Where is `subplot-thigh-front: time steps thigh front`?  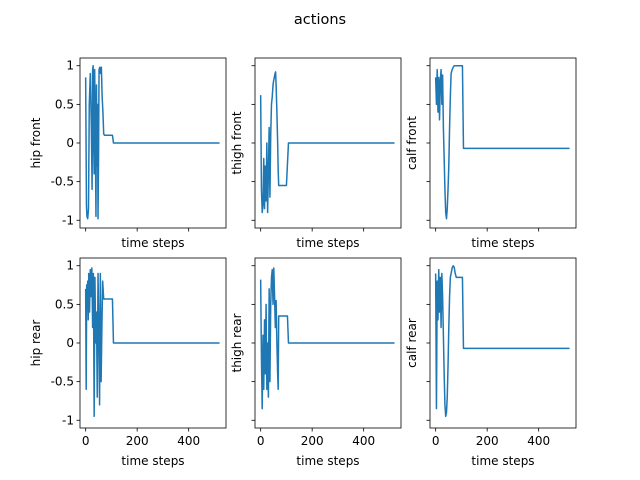 subplot-thigh-front: time steps thigh front is located at coordinates (316, 153).